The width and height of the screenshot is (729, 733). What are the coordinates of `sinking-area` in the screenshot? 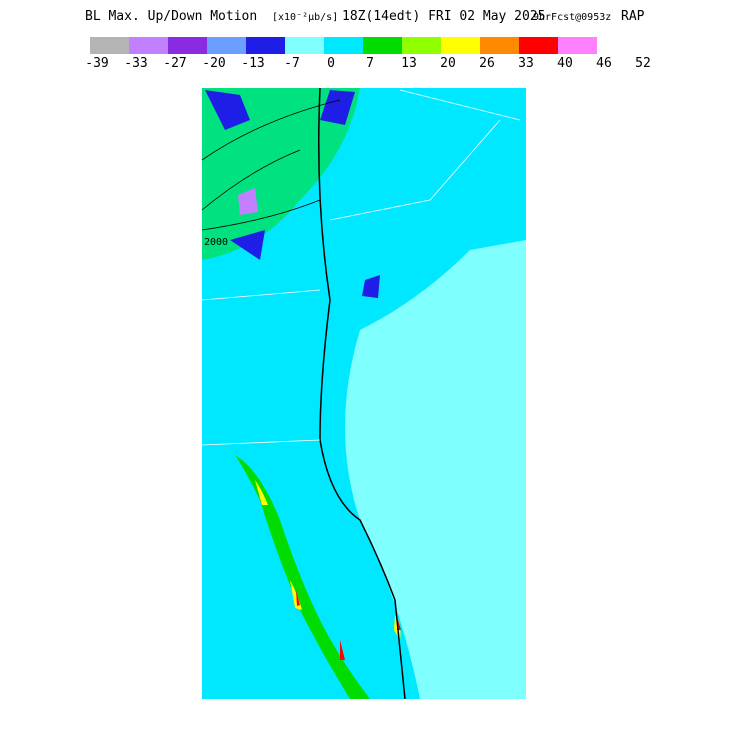 It's located at (292, 194).